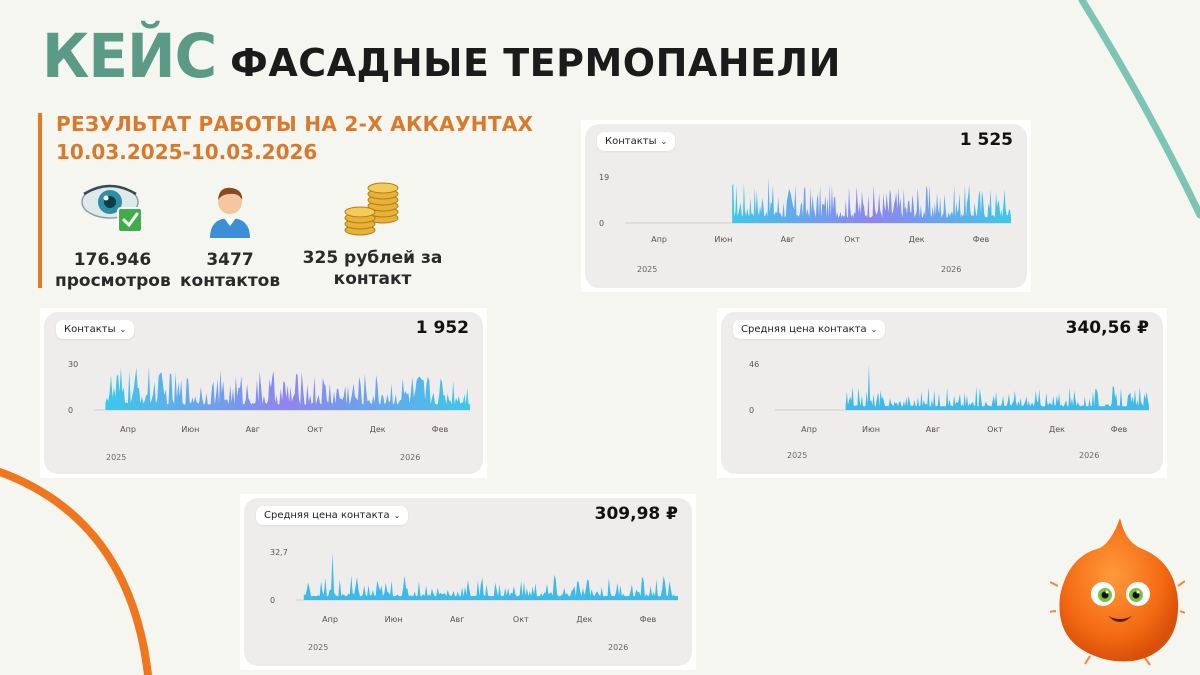 This screenshot has width=1200, height=675. I want to click on stat-price-label: контакт, so click(372, 279).